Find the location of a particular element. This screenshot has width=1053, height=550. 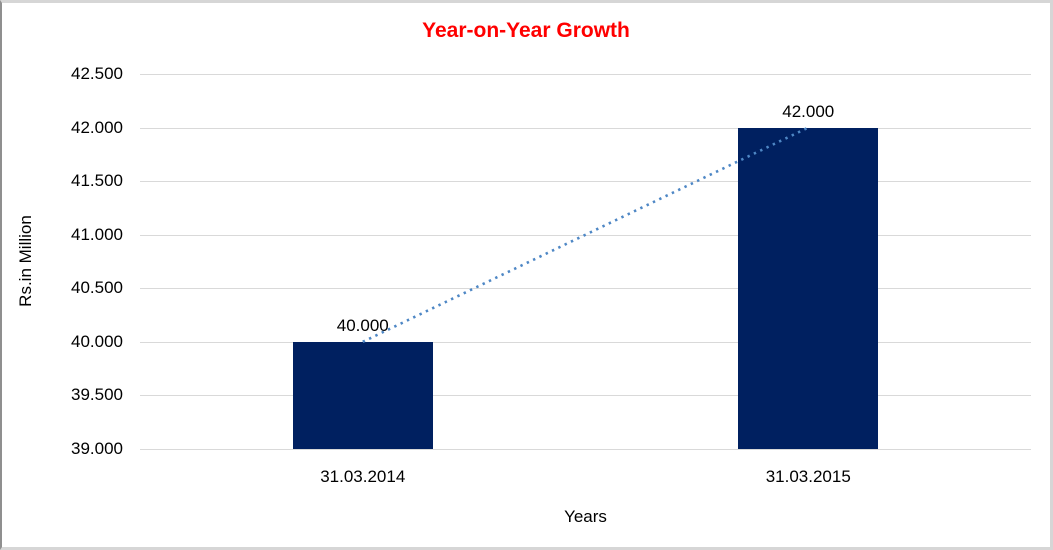

chart-title: Year-on-Year Growth is located at coordinates (526, 30).